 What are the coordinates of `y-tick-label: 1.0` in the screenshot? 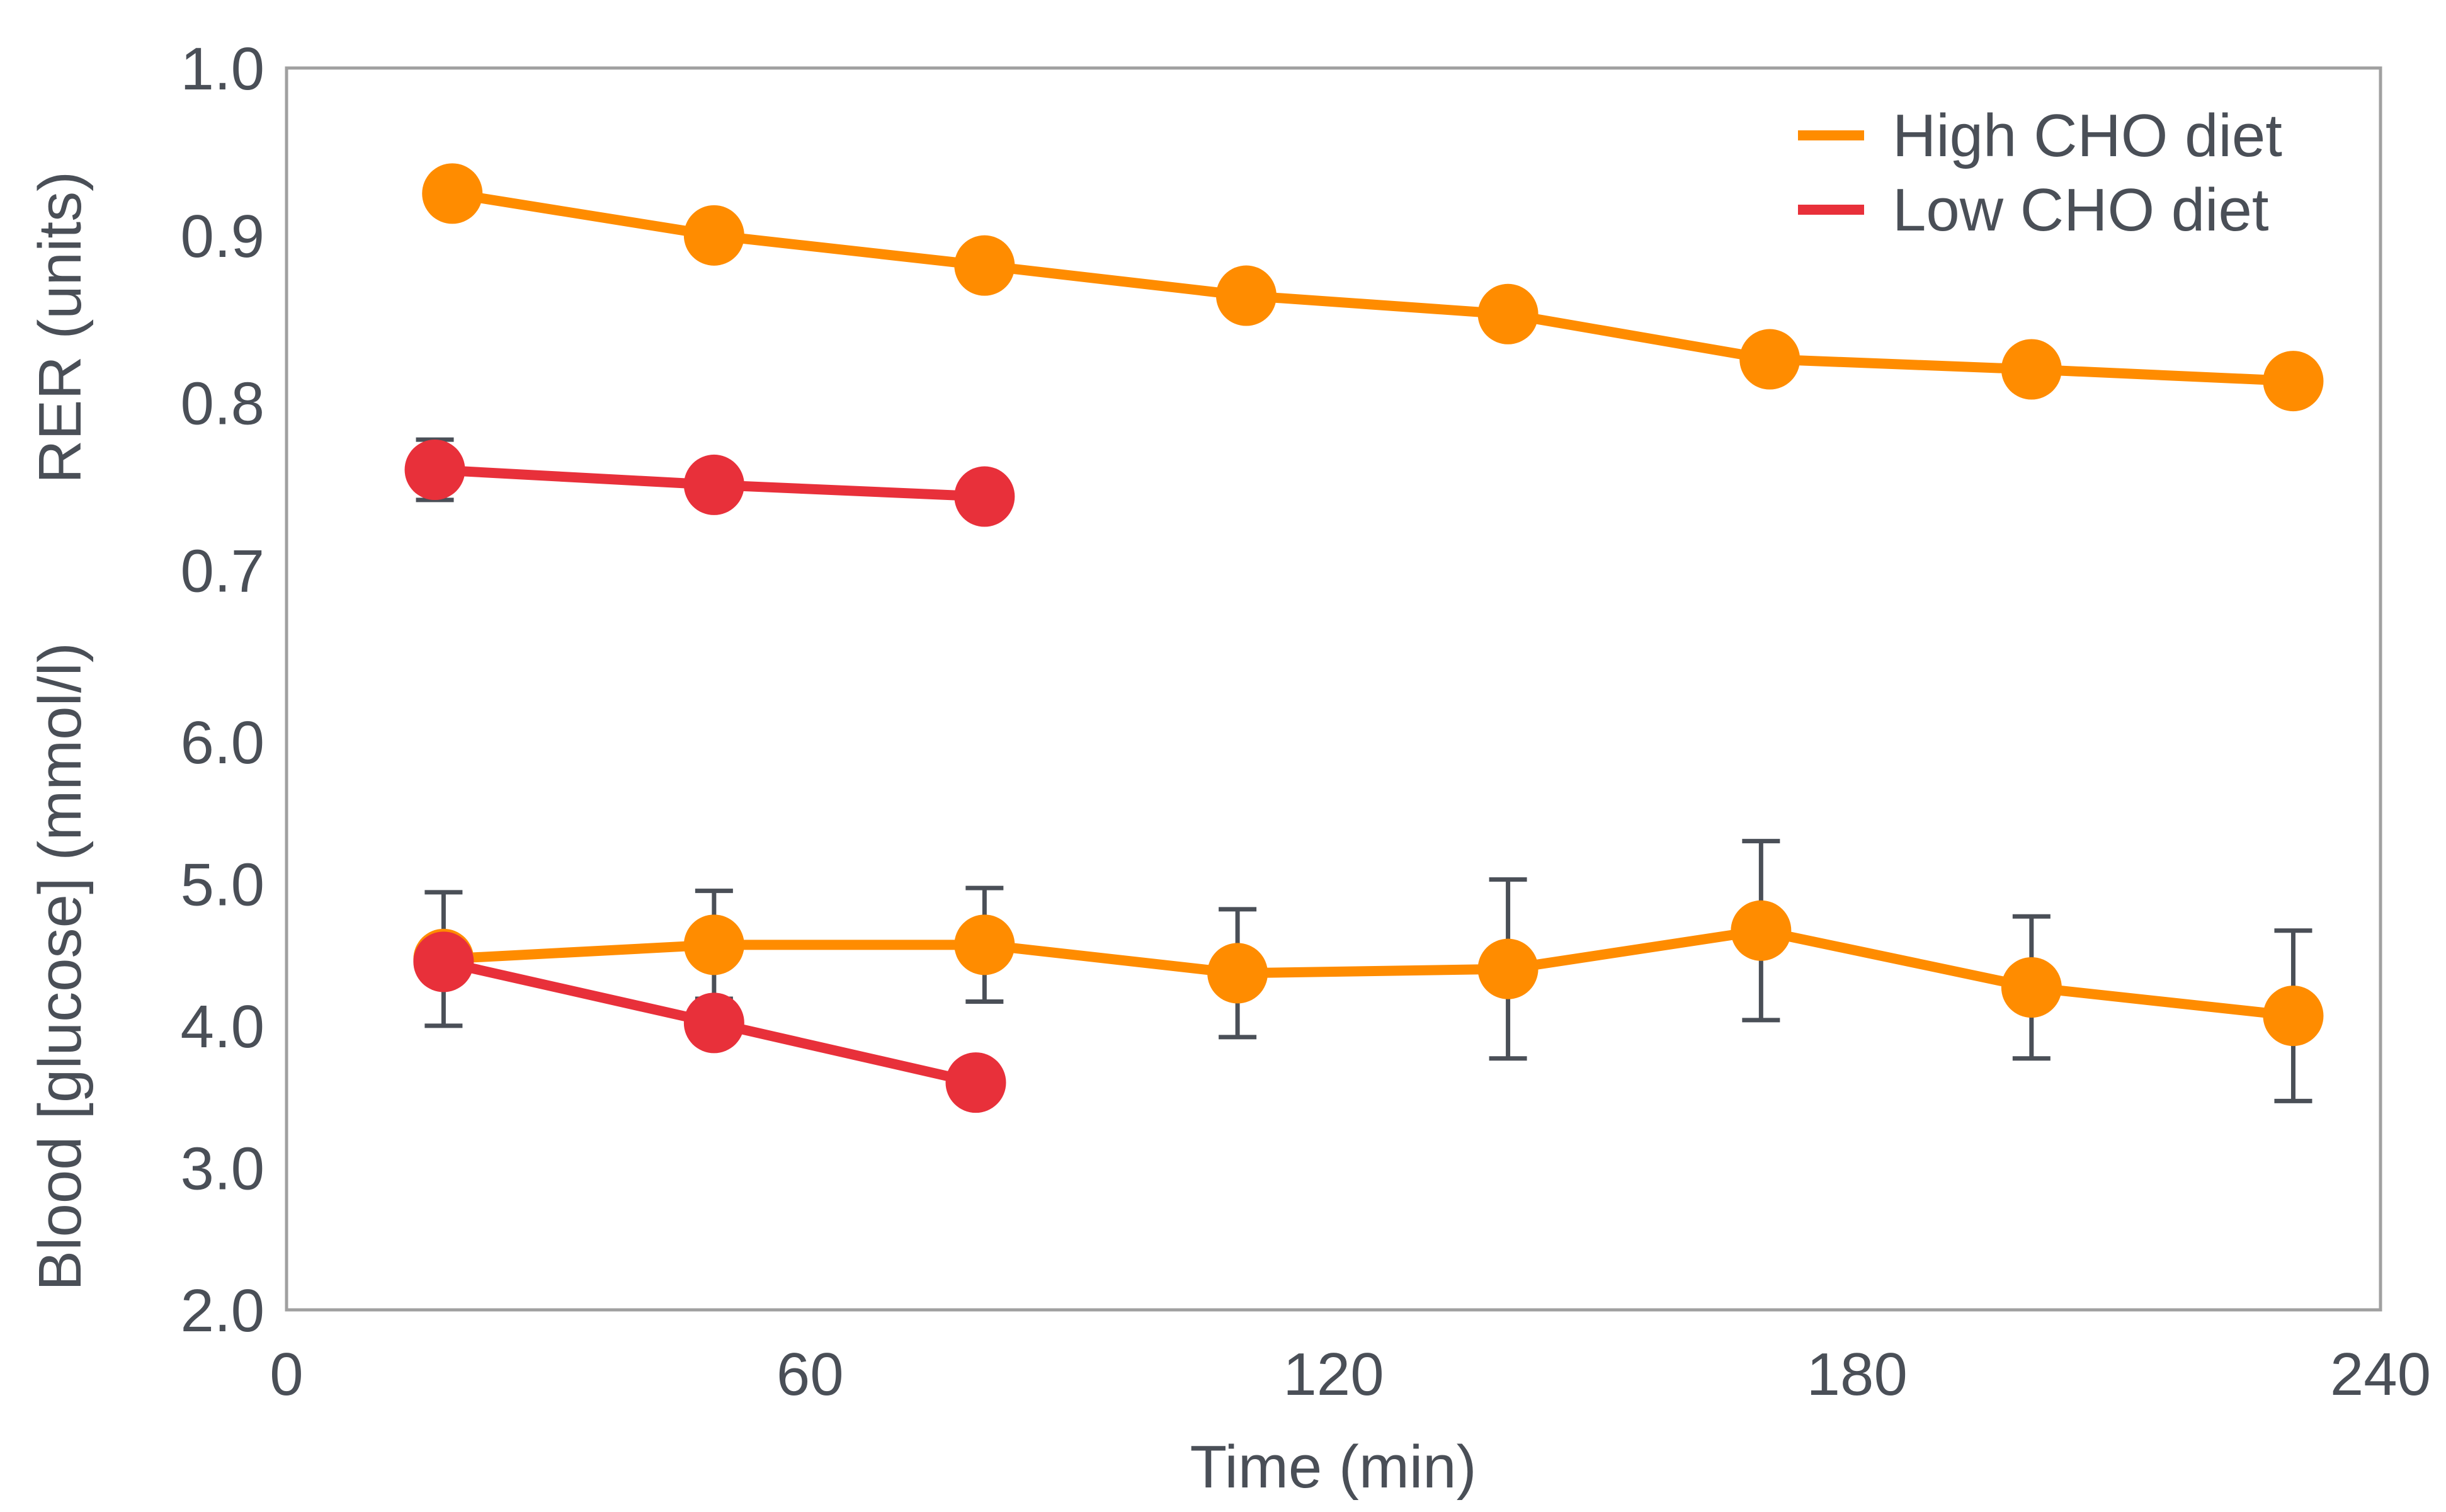 It's located at (223, 69).